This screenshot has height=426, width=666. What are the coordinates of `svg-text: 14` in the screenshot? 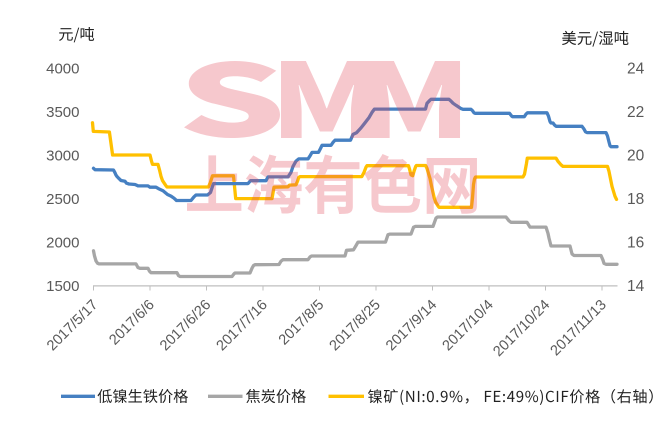 It's located at (636, 286).